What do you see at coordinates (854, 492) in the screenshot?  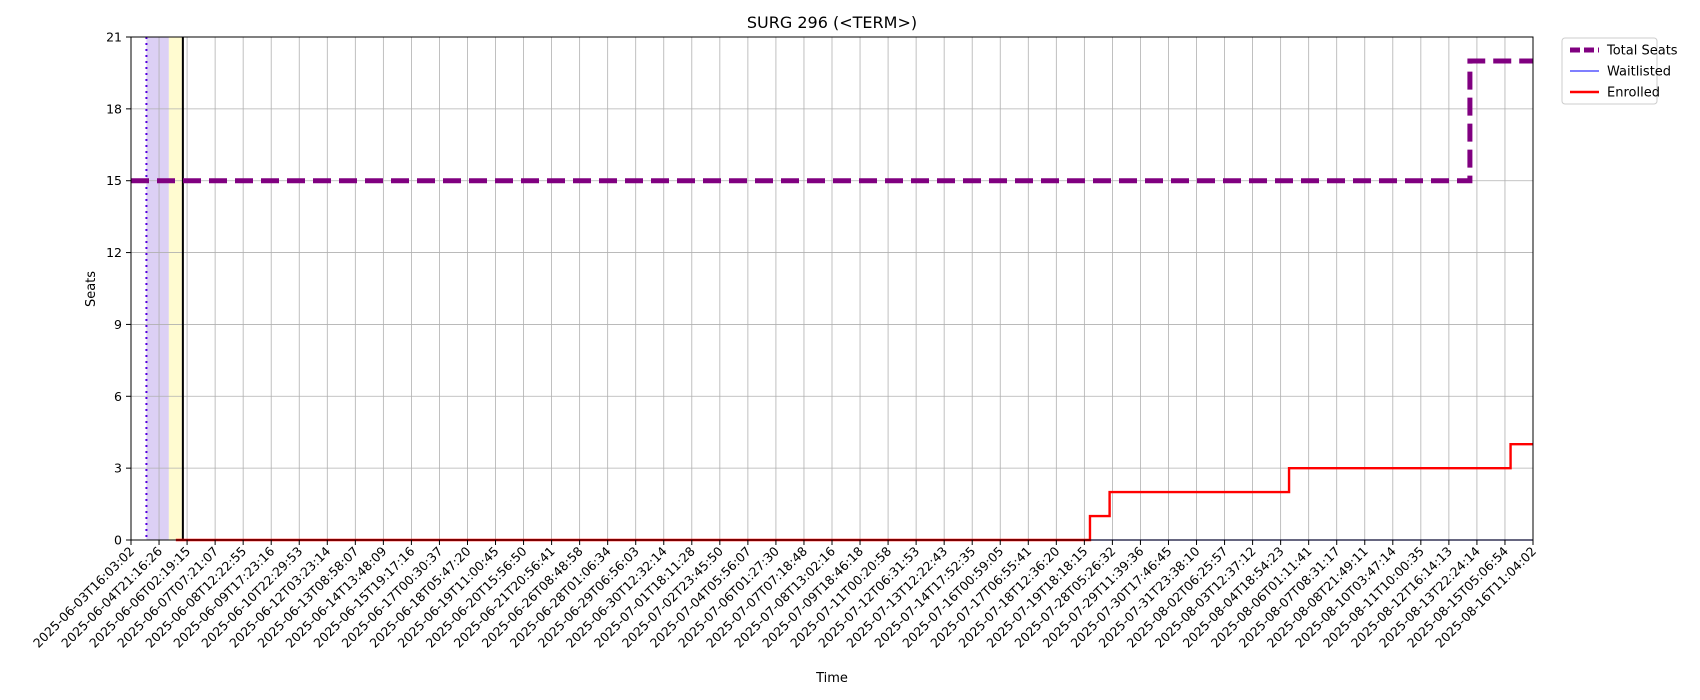 I see `series-line-enrolled` at bounding box center [854, 492].